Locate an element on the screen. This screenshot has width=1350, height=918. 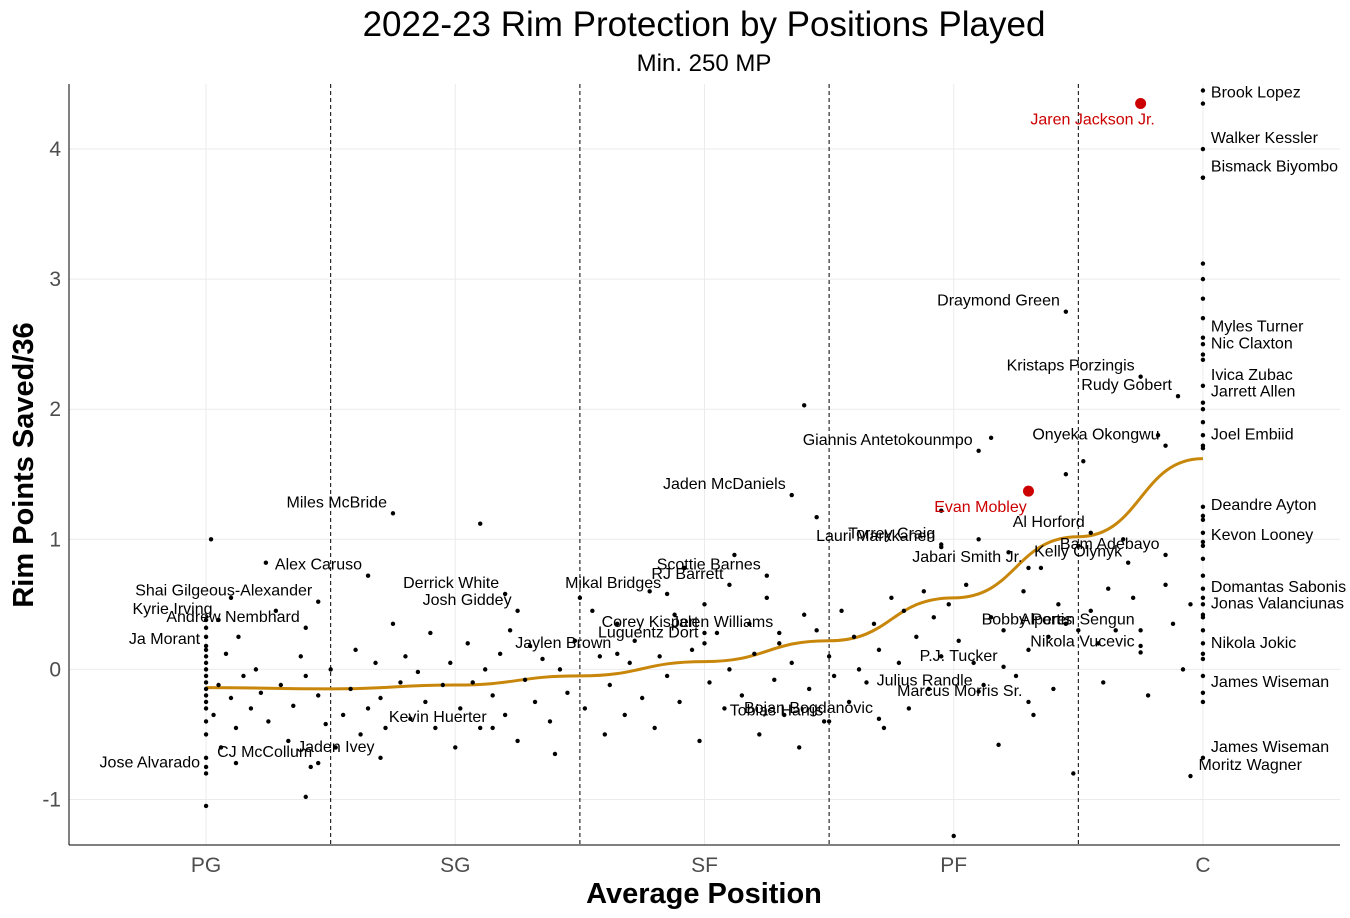
point-label: Luguentz Dort is located at coordinates (648, 632).